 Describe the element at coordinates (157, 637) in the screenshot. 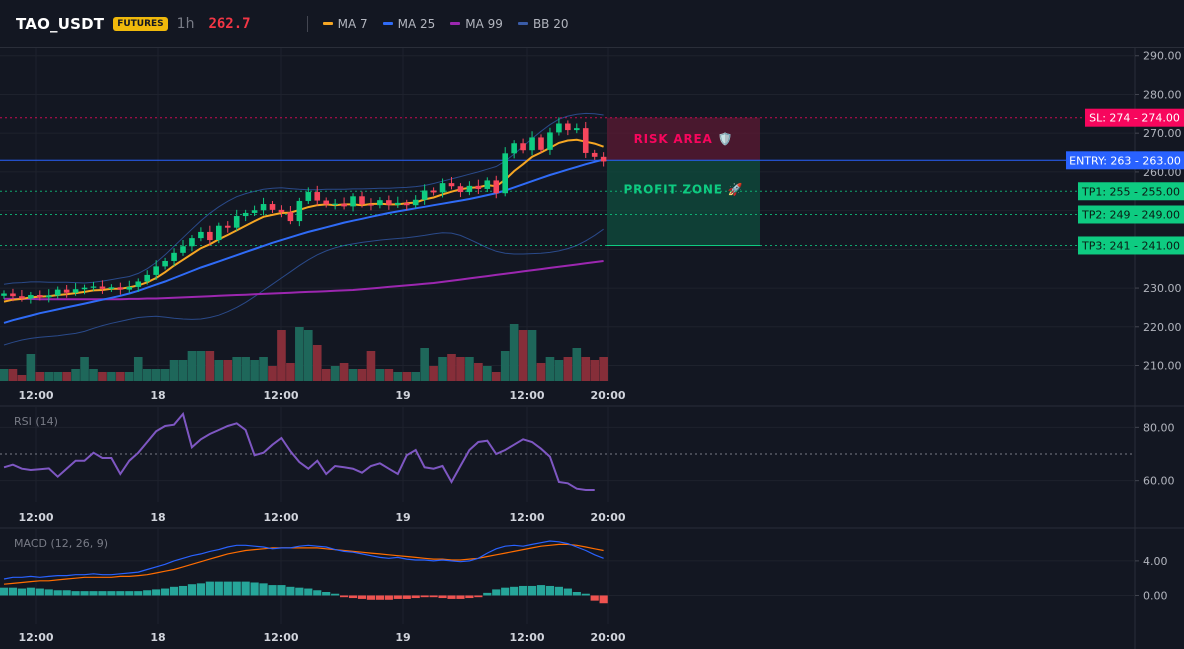

I see `x-tick-label: 18` at that location.